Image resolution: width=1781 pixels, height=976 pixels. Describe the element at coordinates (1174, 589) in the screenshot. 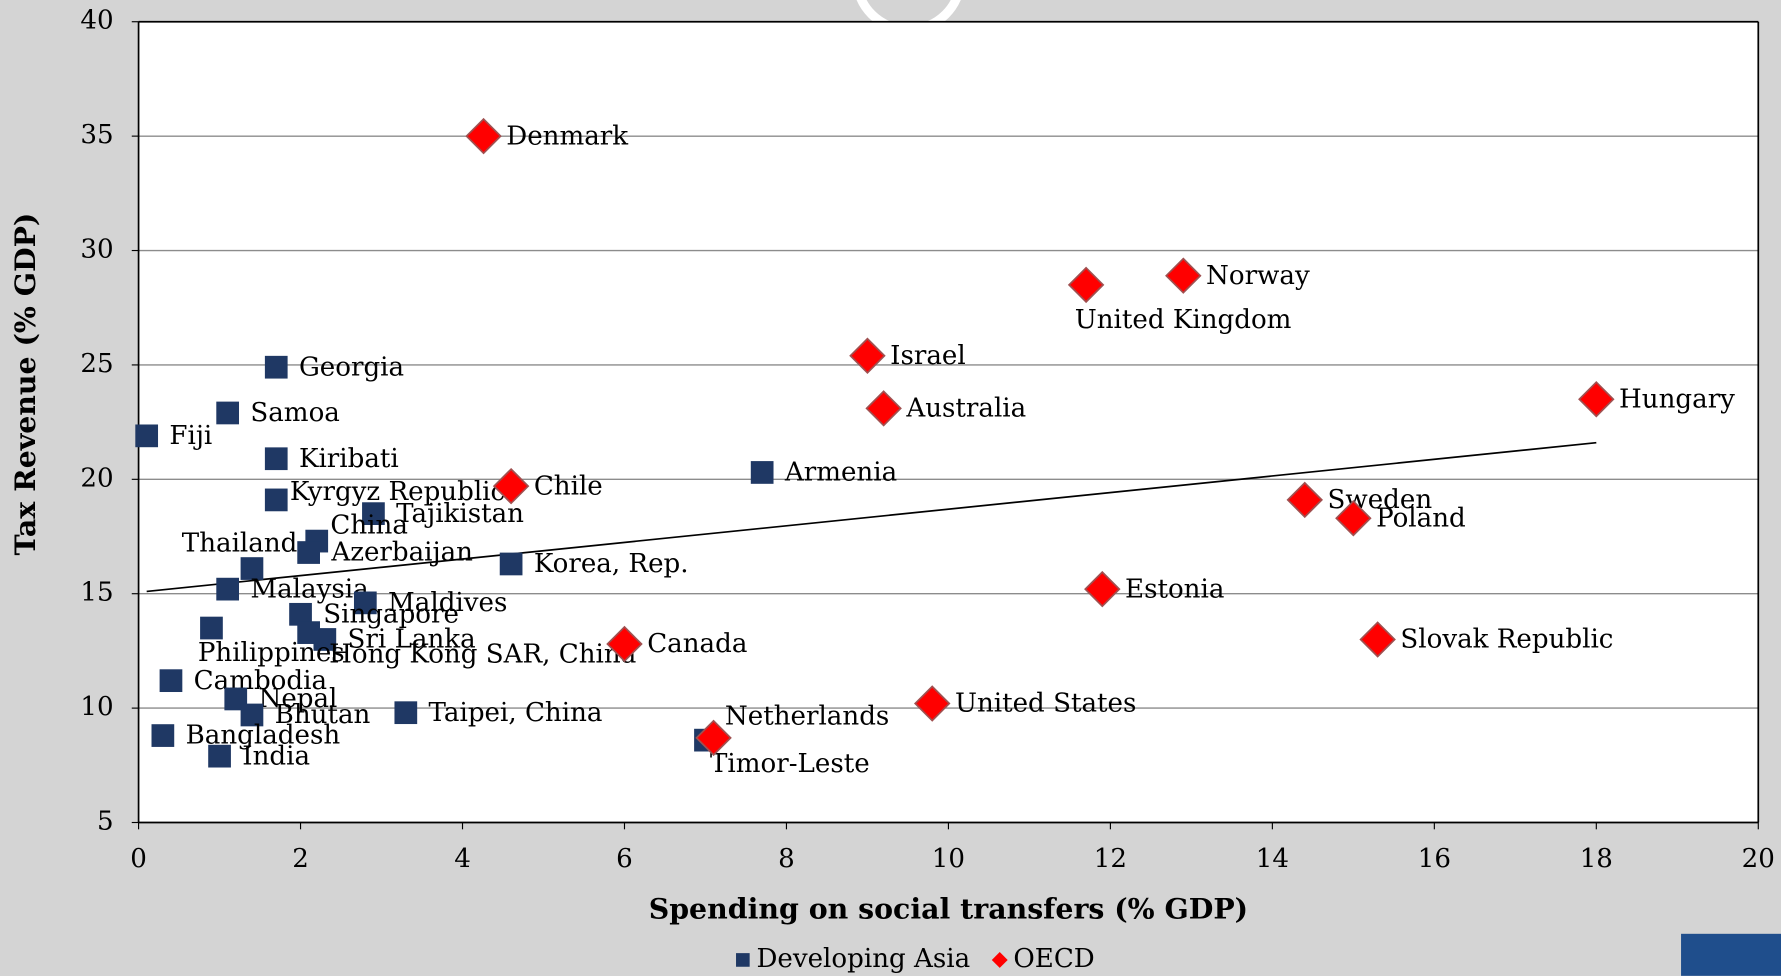

I see `point-label: Estonia` at that location.